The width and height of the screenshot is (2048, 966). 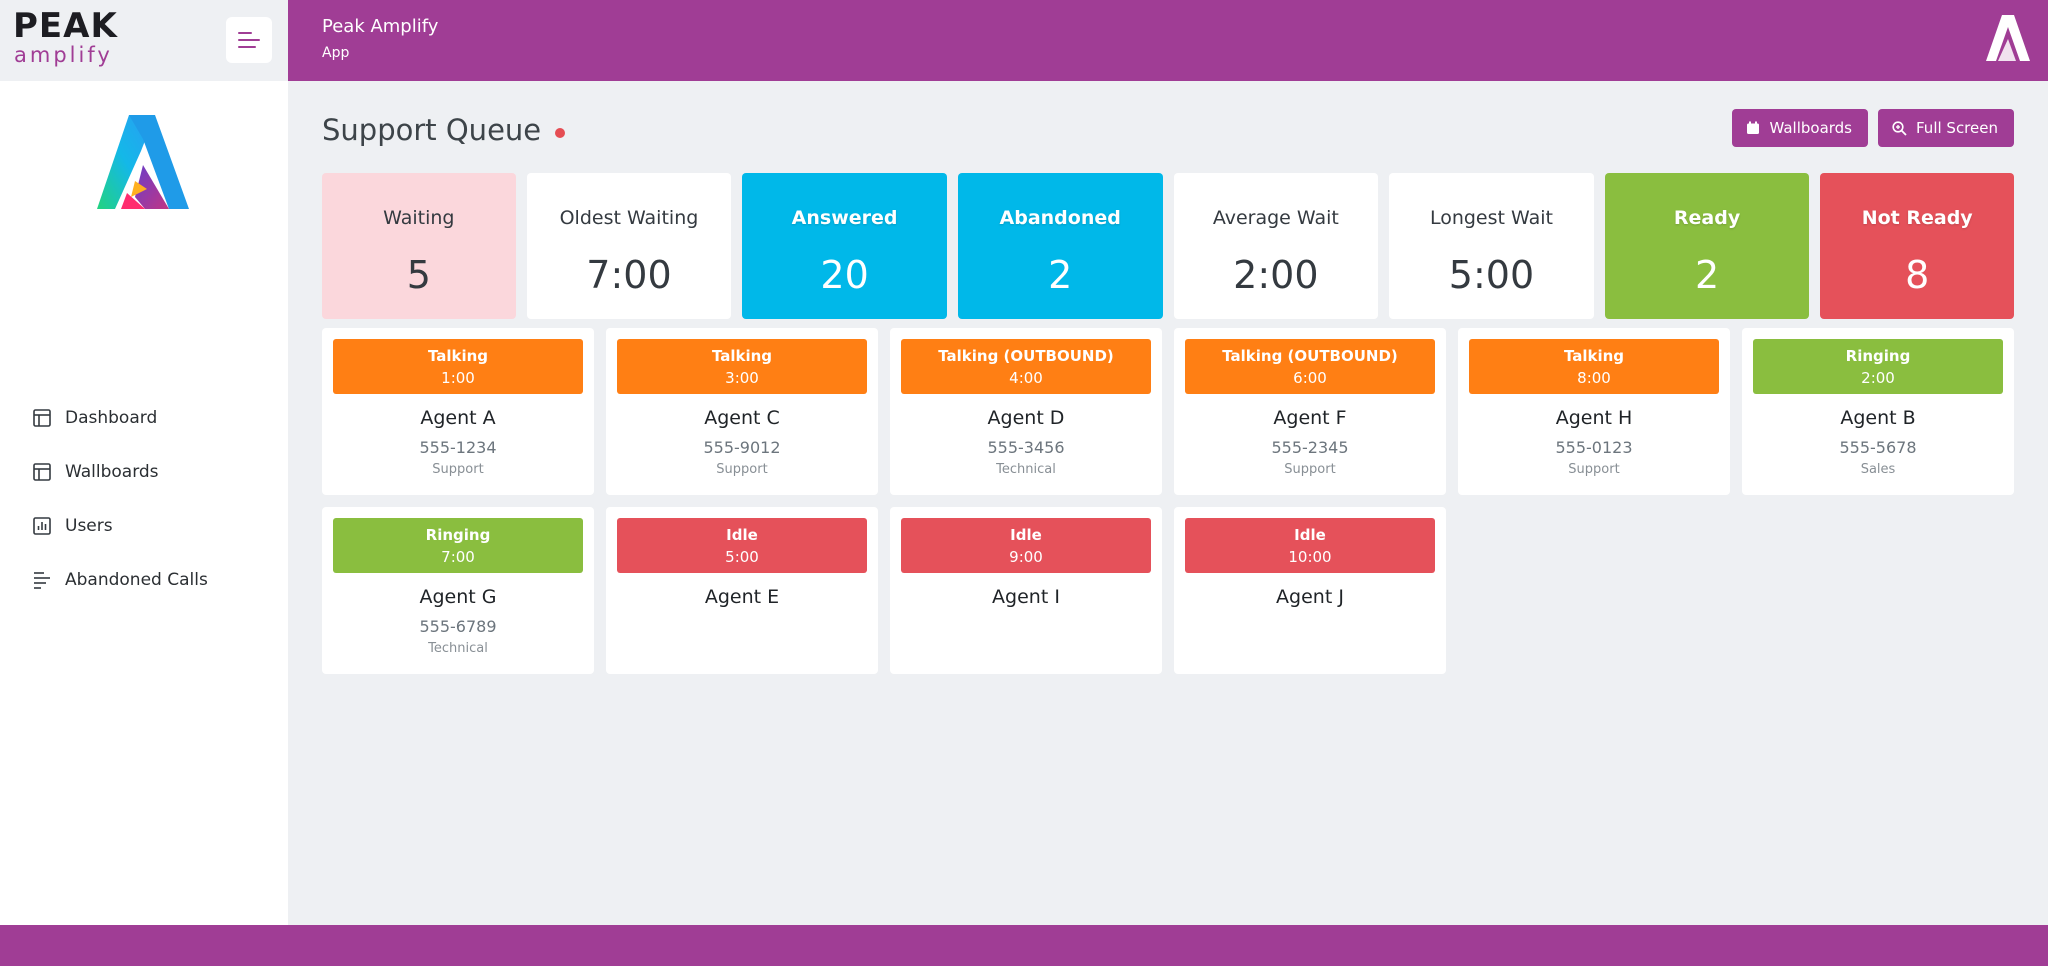 What do you see at coordinates (742, 590) in the screenshot?
I see `agent-card: Idle 5:00 Agent E` at bounding box center [742, 590].